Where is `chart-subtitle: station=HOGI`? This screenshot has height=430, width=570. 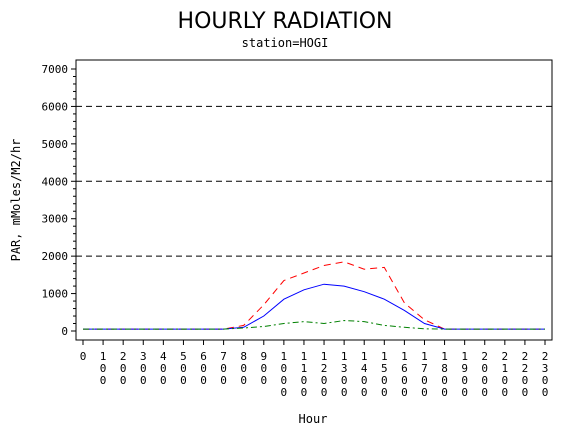
chart-subtitle: station=HOGI is located at coordinates (285, 43).